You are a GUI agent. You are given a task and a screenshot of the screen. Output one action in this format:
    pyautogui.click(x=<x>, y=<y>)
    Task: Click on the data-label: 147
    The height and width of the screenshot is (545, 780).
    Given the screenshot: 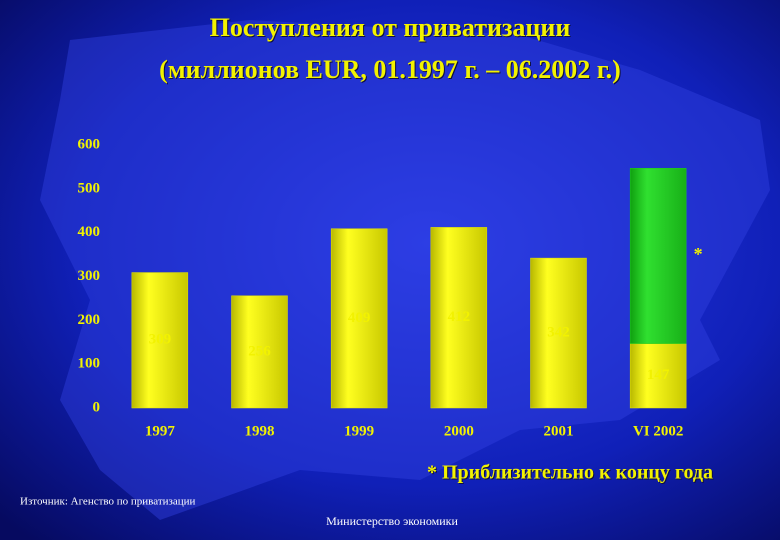 What is the action you would take?
    pyautogui.click(x=658, y=375)
    